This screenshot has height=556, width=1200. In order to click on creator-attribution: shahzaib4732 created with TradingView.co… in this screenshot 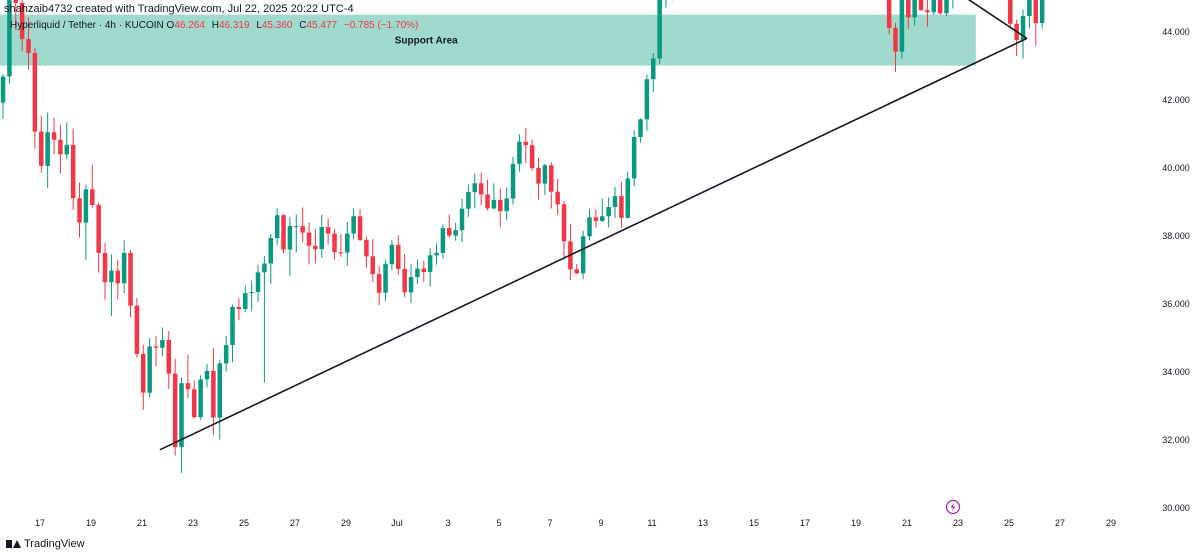, I will do `click(179, 9)`.